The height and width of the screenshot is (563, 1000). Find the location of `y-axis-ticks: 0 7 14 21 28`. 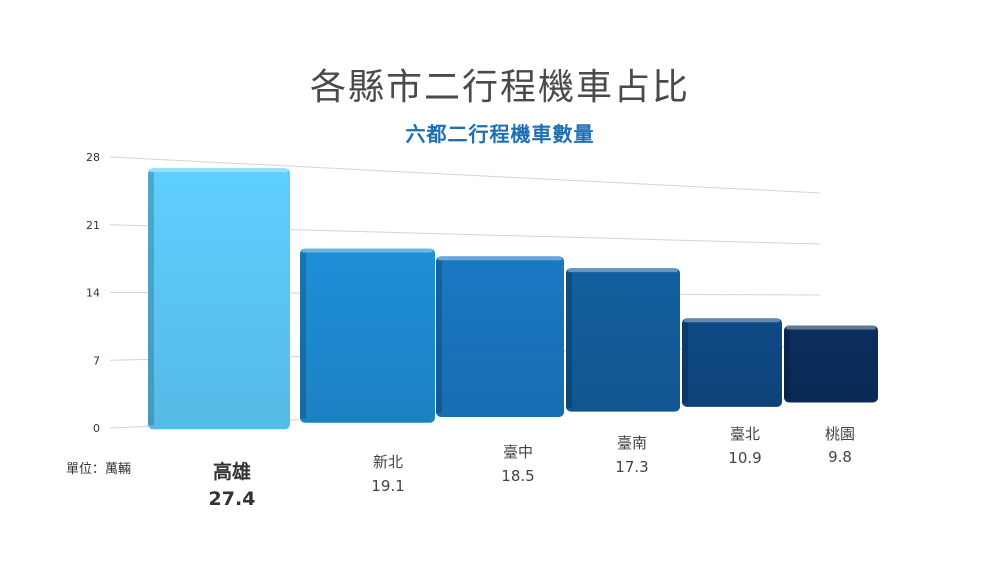

y-axis-ticks: 0 7 14 21 28 is located at coordinates (93, 293).